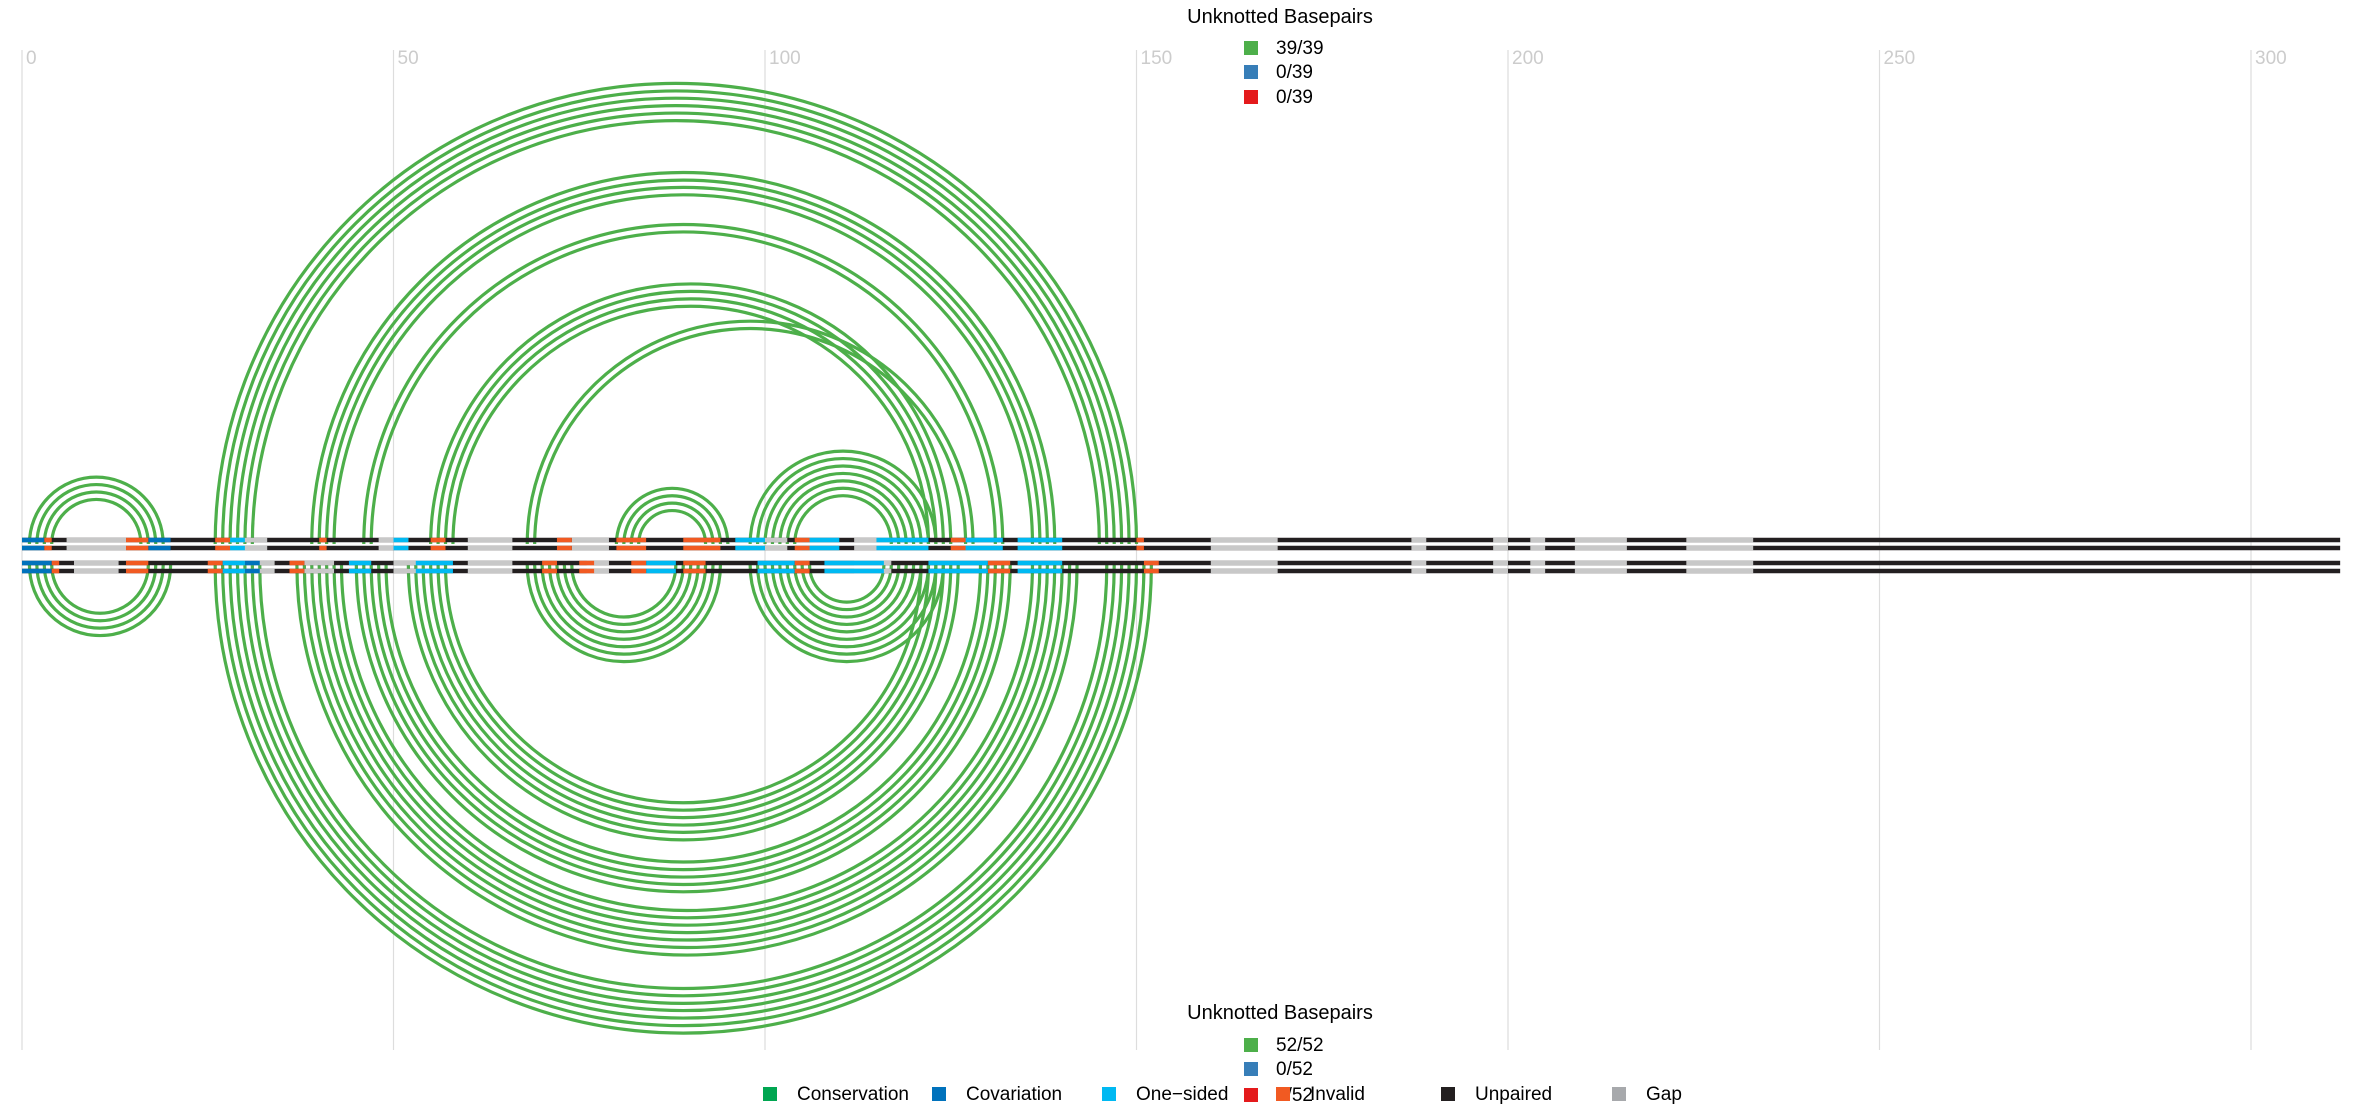  Describe the element at coordinates (408, 58) in the screenshot. I see `tick-label: 50` at that location.